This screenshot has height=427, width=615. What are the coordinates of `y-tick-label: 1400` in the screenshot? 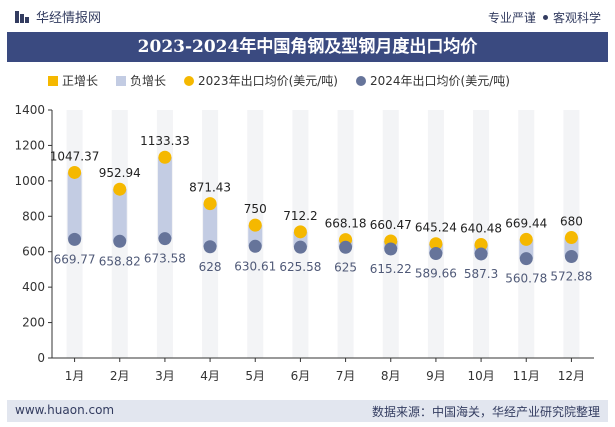 It's located at (29, 110).